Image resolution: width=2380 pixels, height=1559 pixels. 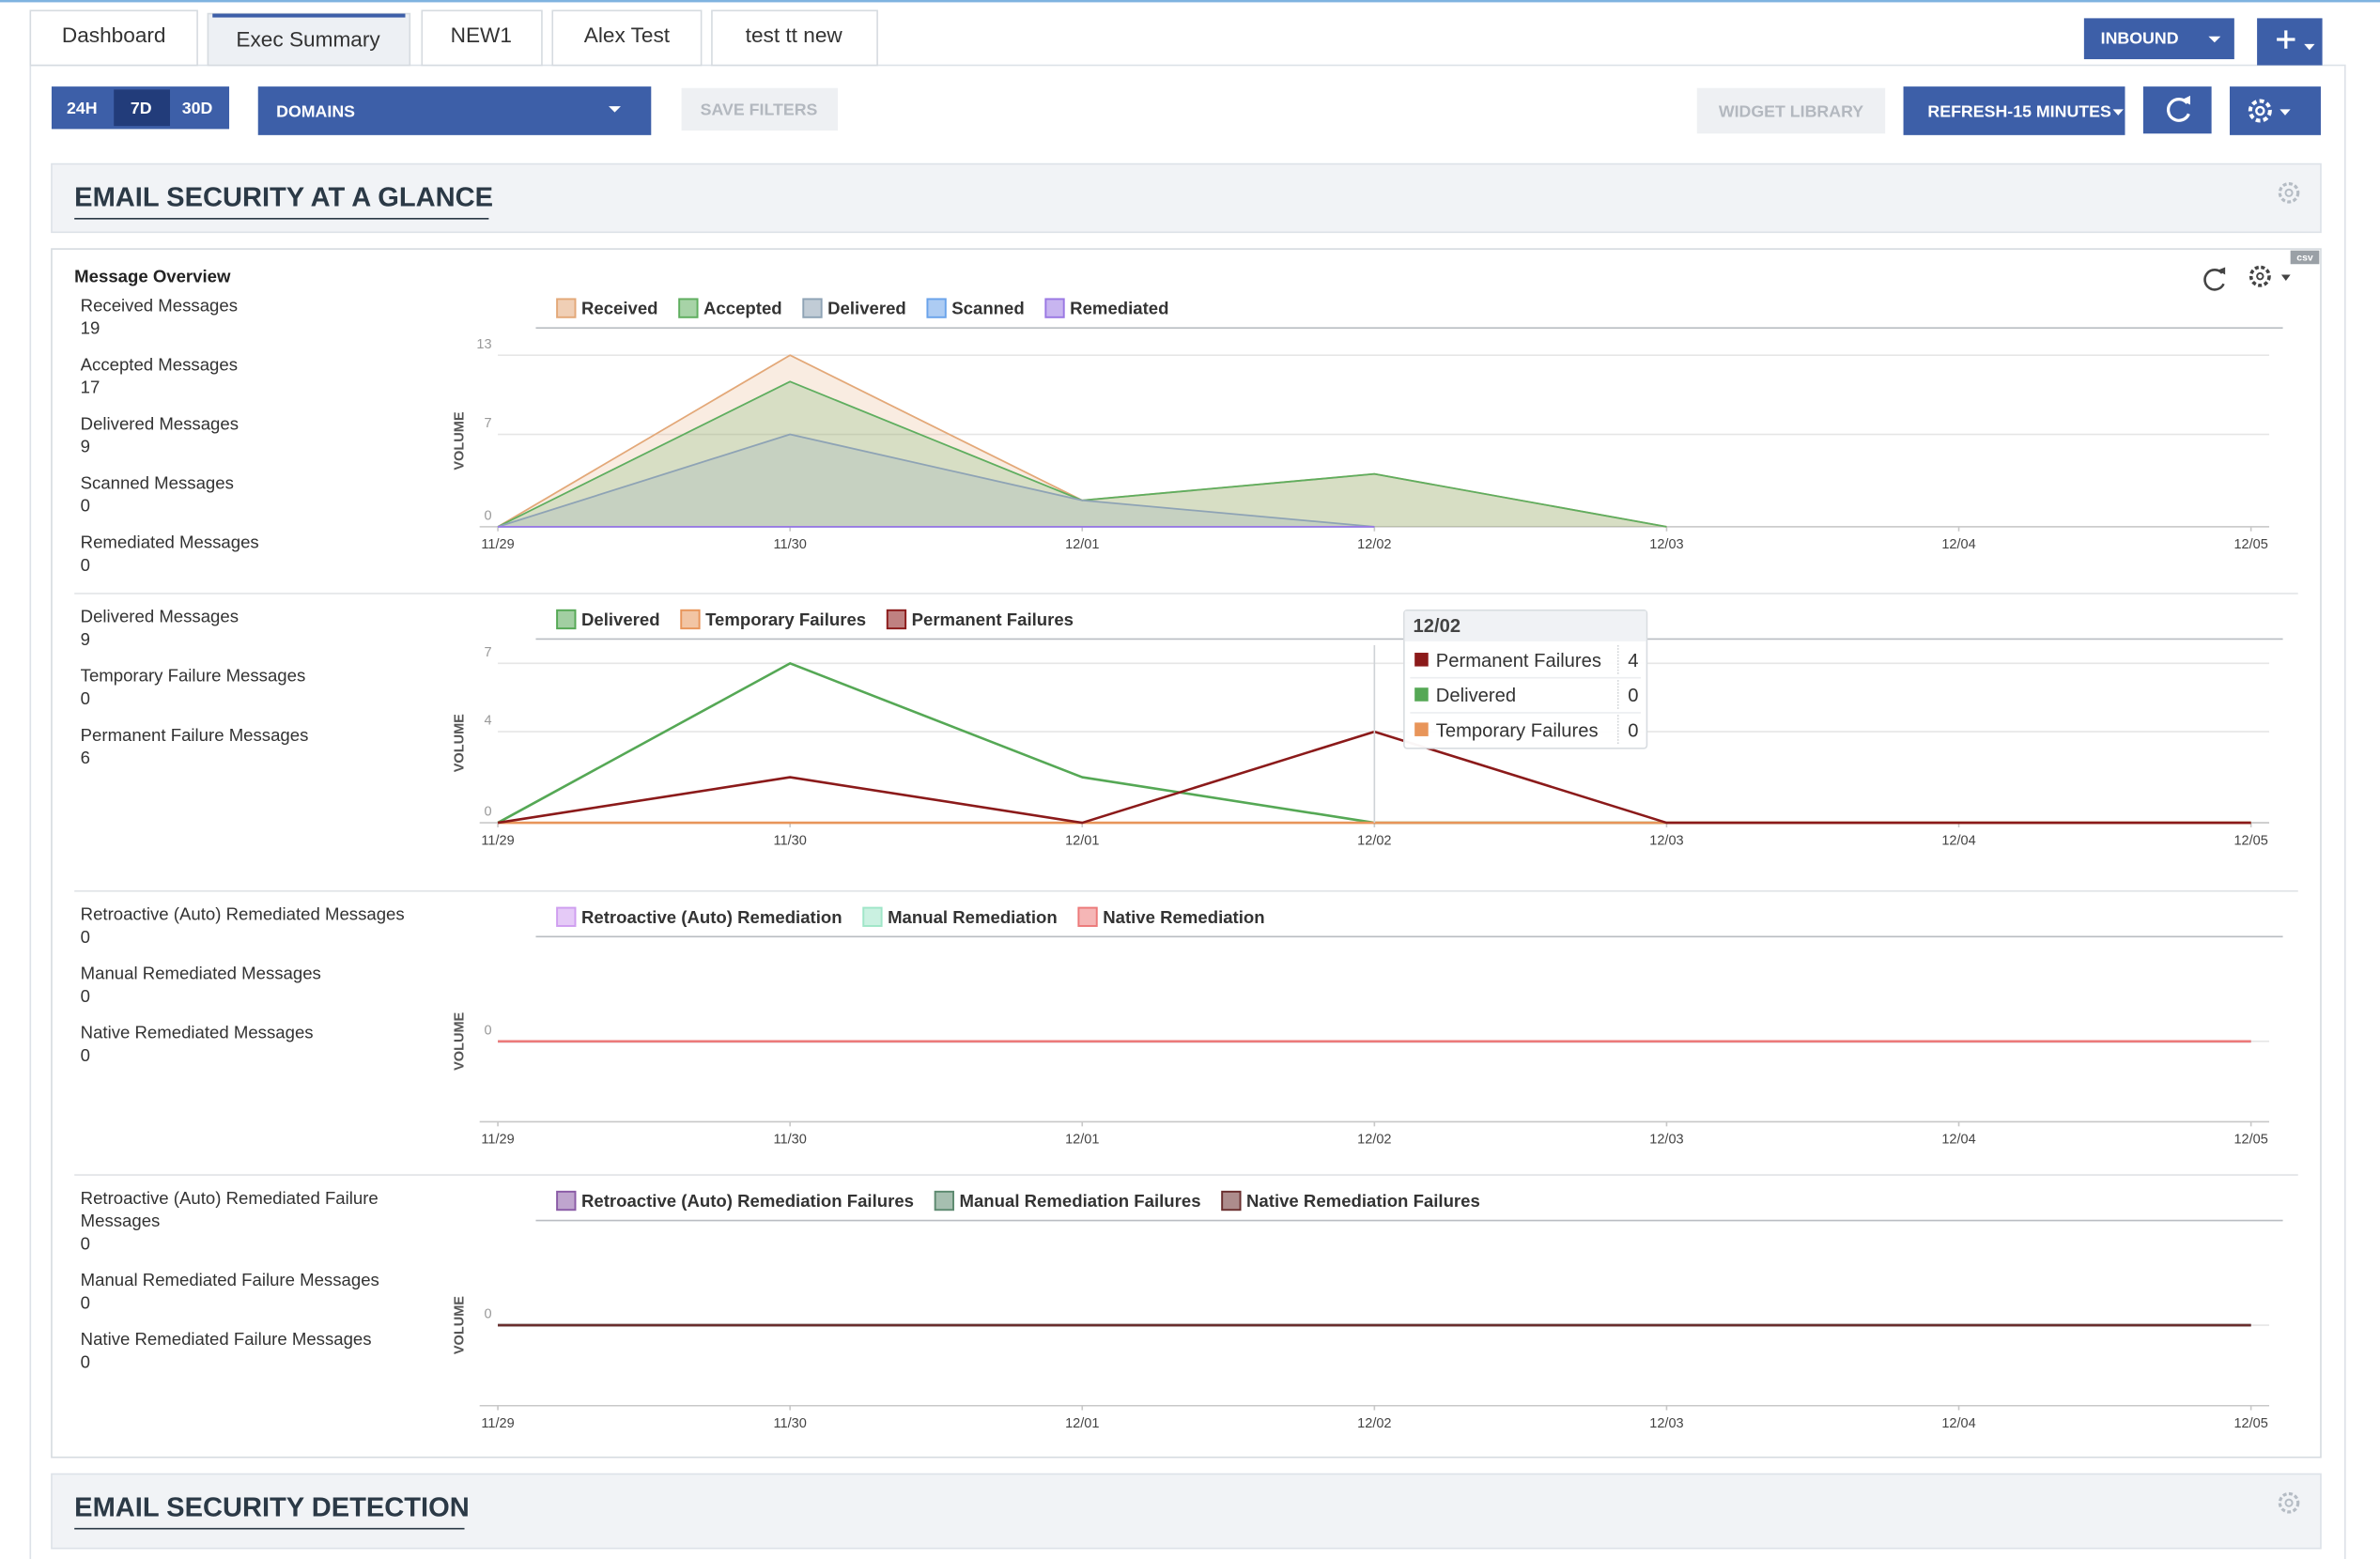 I want to click on tooltip-title: 12/02, so click(x=1437, y=626).